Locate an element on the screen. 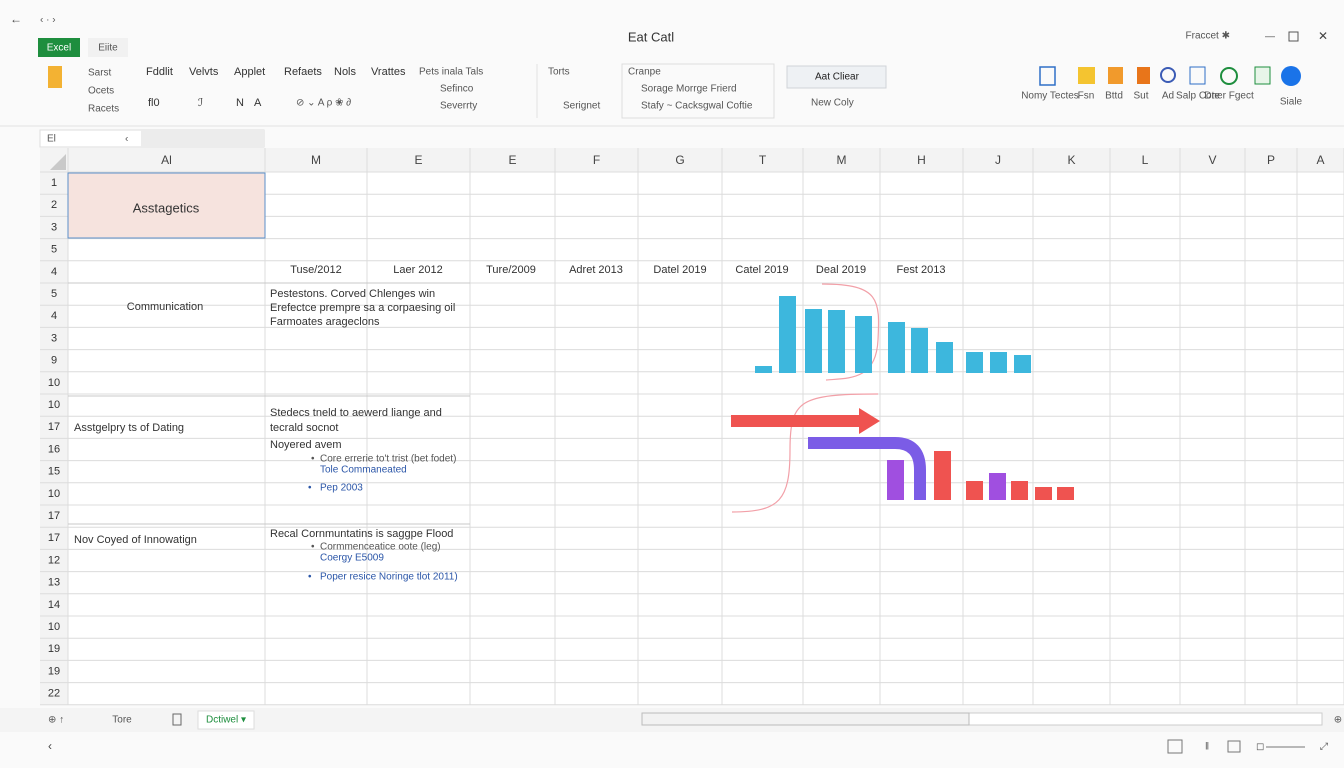 This screenshot has height=768, width=1344. column-header: J is located at coordinates (998, 160).